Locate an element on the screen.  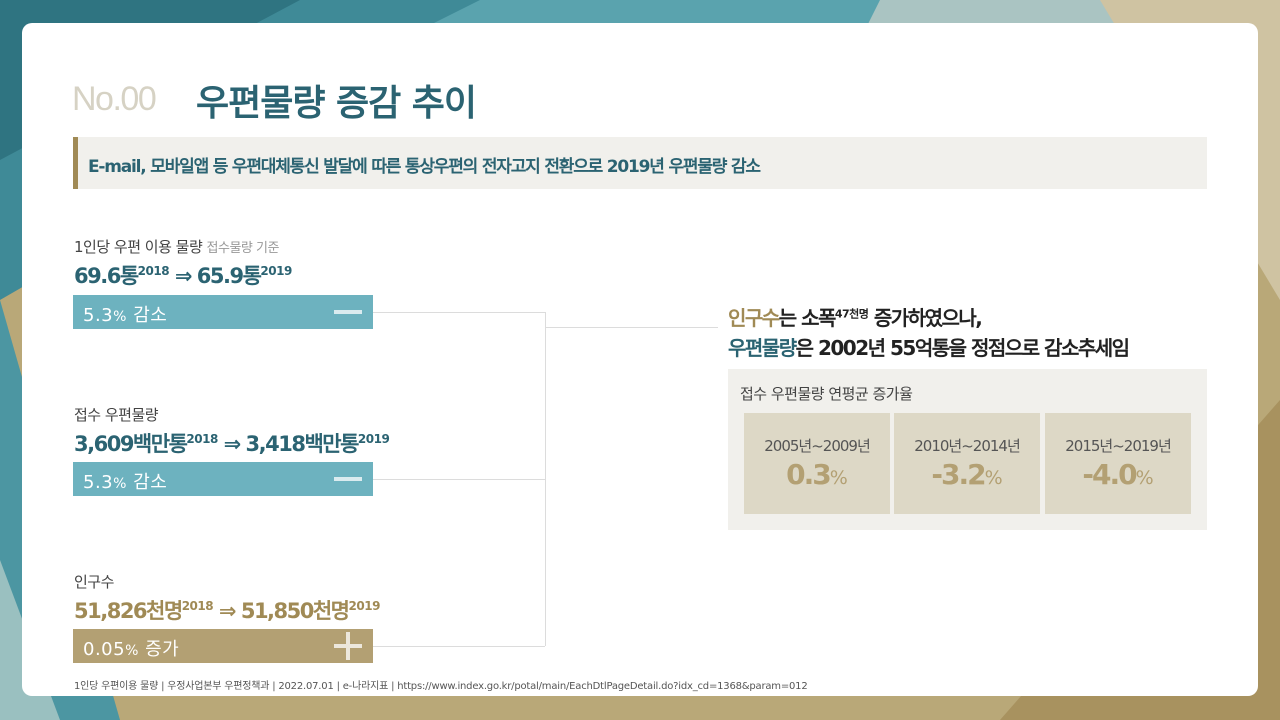
value: -3.2 is located at coordinates (958, 474).